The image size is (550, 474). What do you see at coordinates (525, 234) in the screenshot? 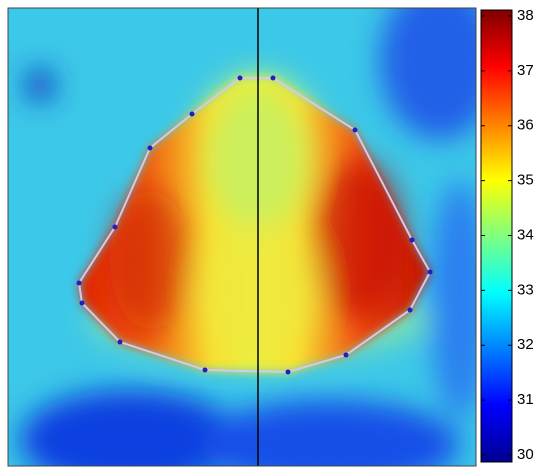
I see `colorbar-tick-label: 34` at bounding box center [525, 234].